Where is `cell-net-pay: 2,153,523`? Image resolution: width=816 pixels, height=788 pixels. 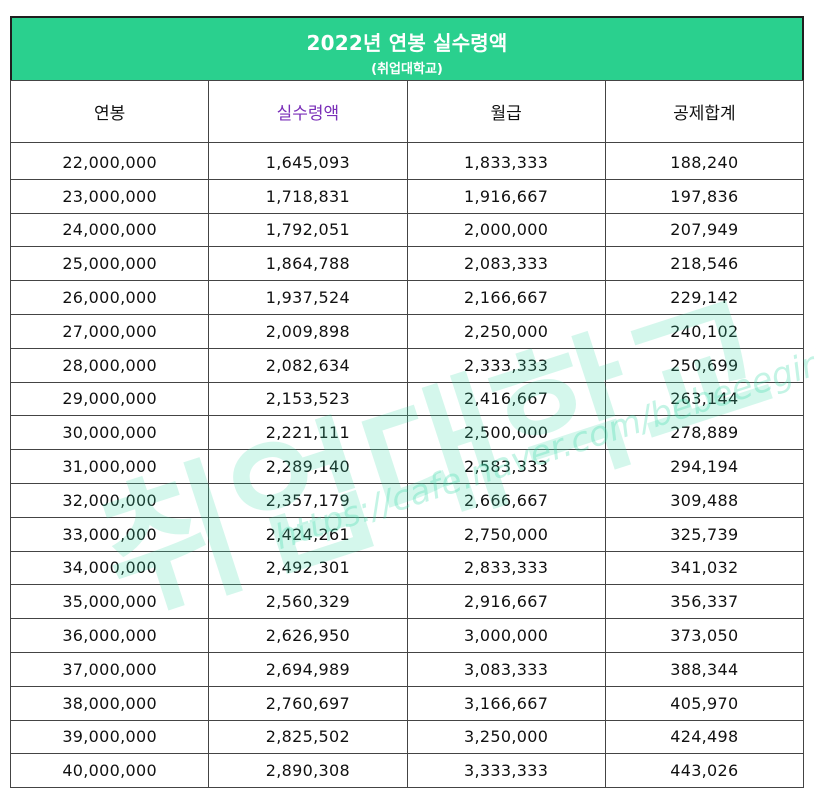
cell-net-pay: 2,153,523 is located at coordinates (308, 399).